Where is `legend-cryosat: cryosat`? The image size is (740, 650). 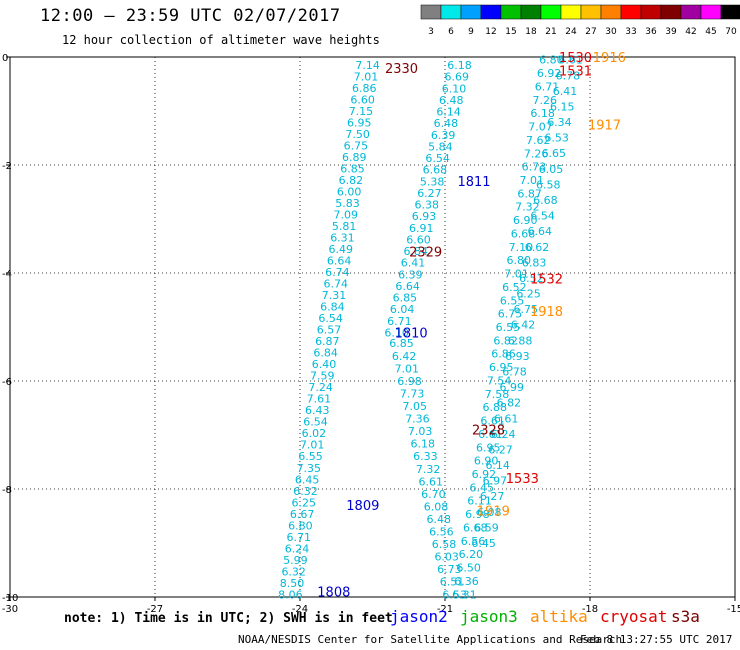
legend-cryosat: cryosat is located at coordinates (634, 616).